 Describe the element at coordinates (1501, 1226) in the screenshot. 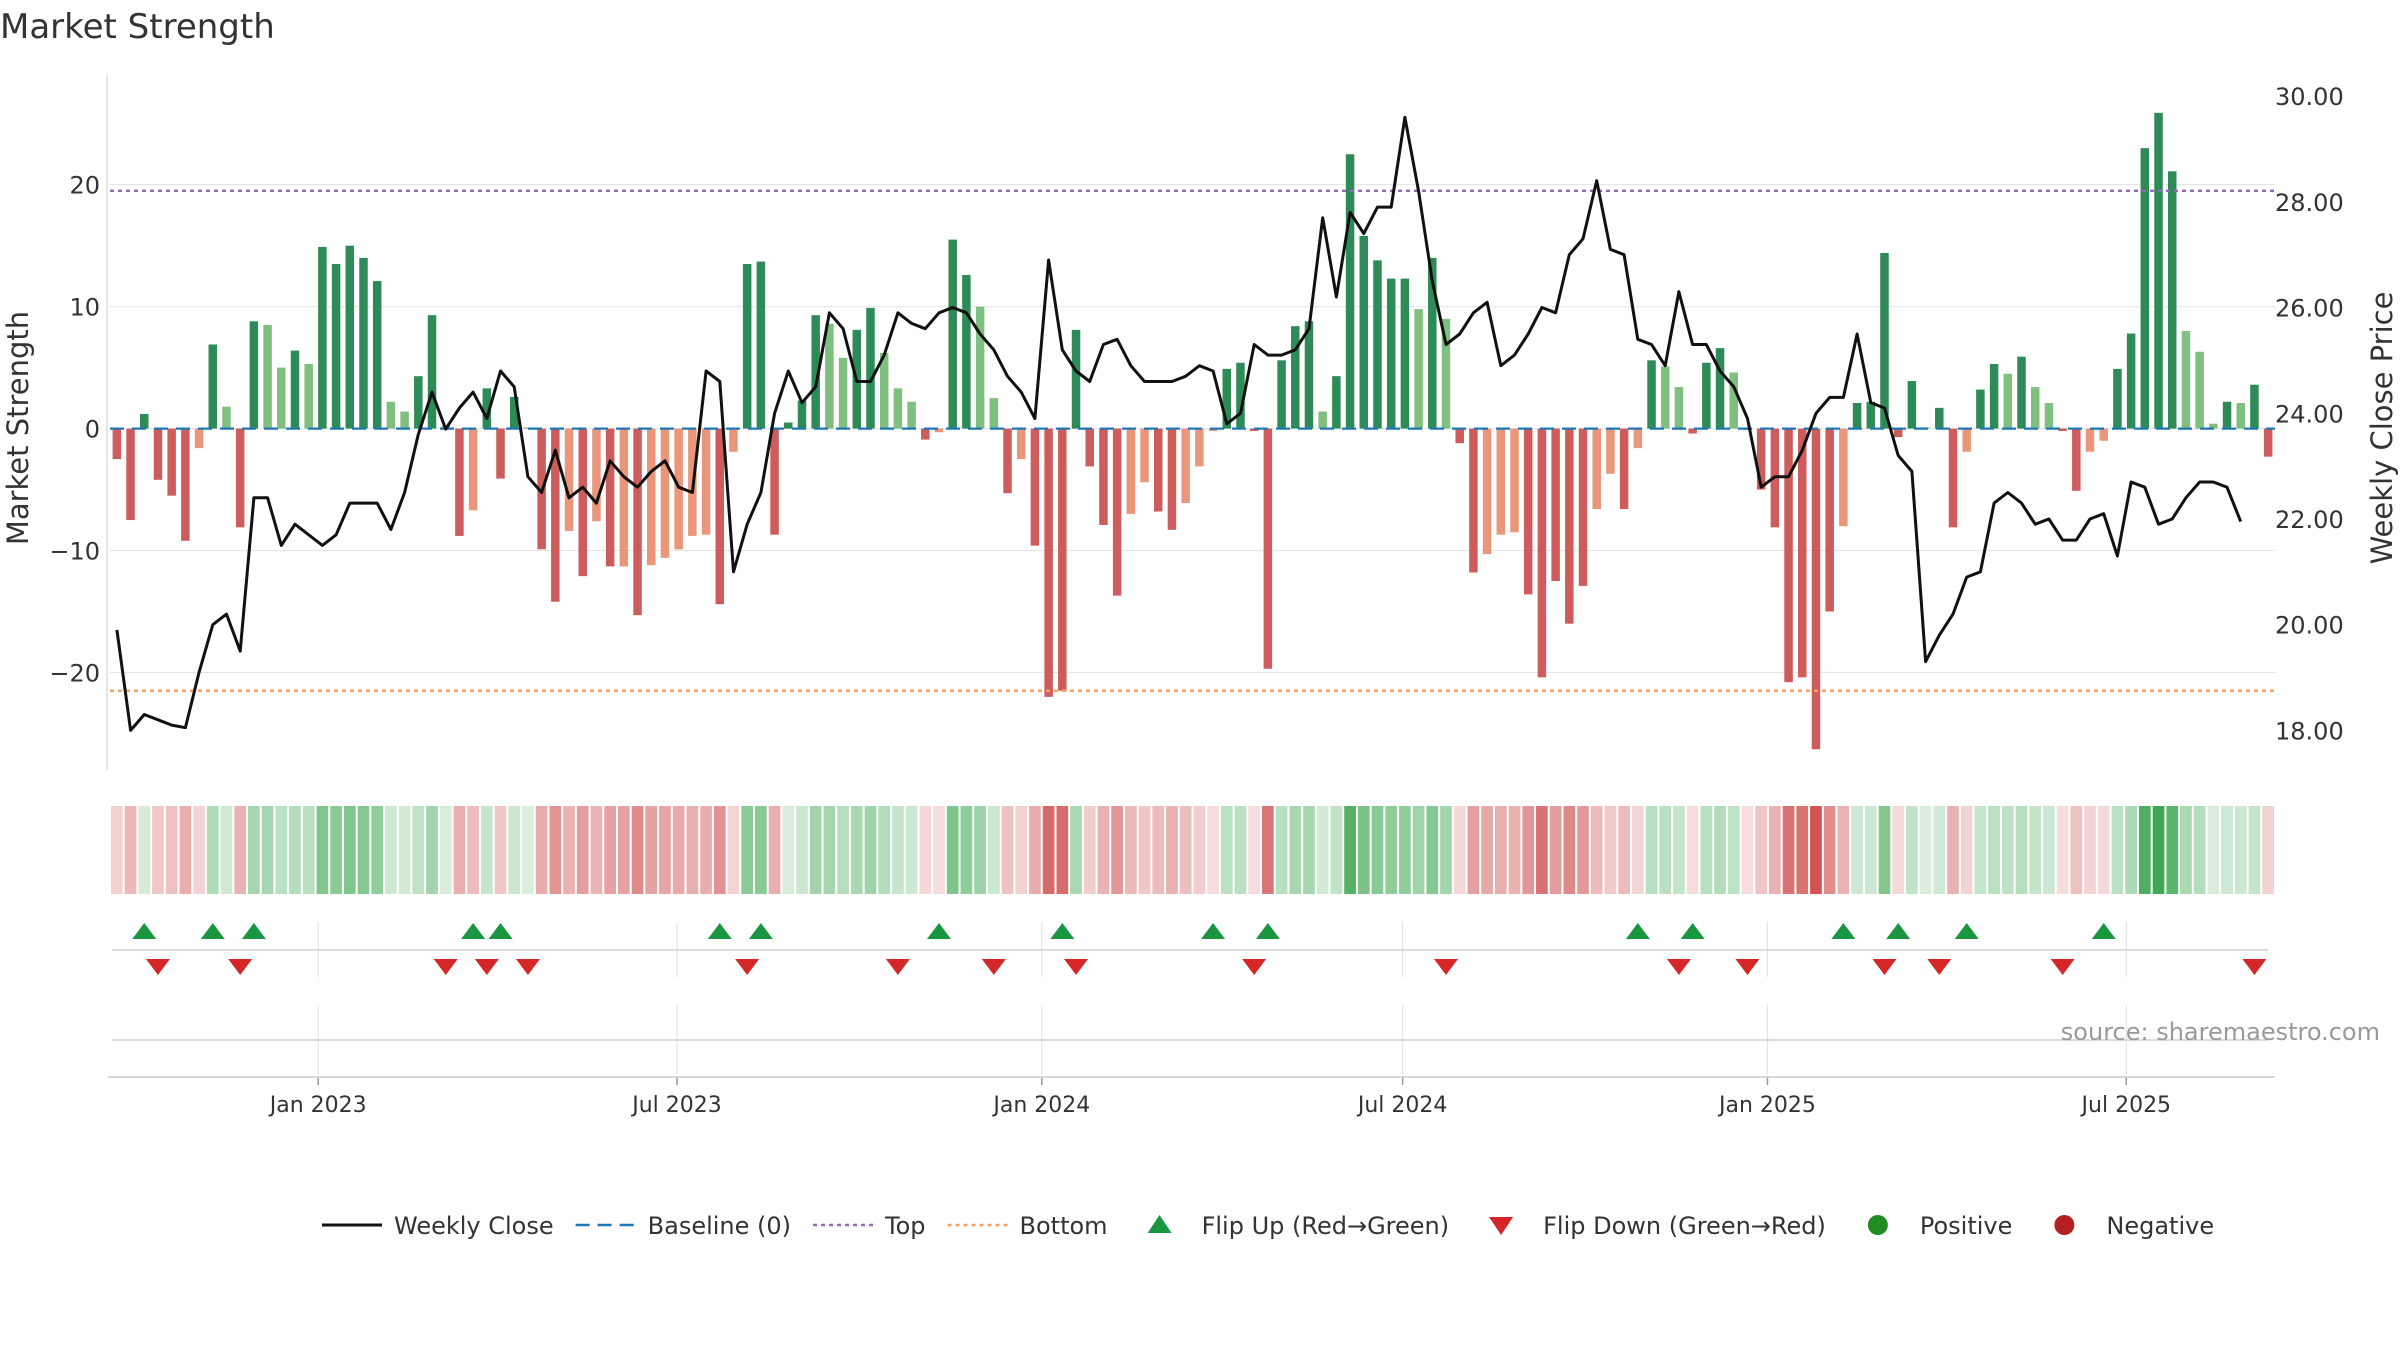

I see `legend-swatch-triangle-down` at that location.